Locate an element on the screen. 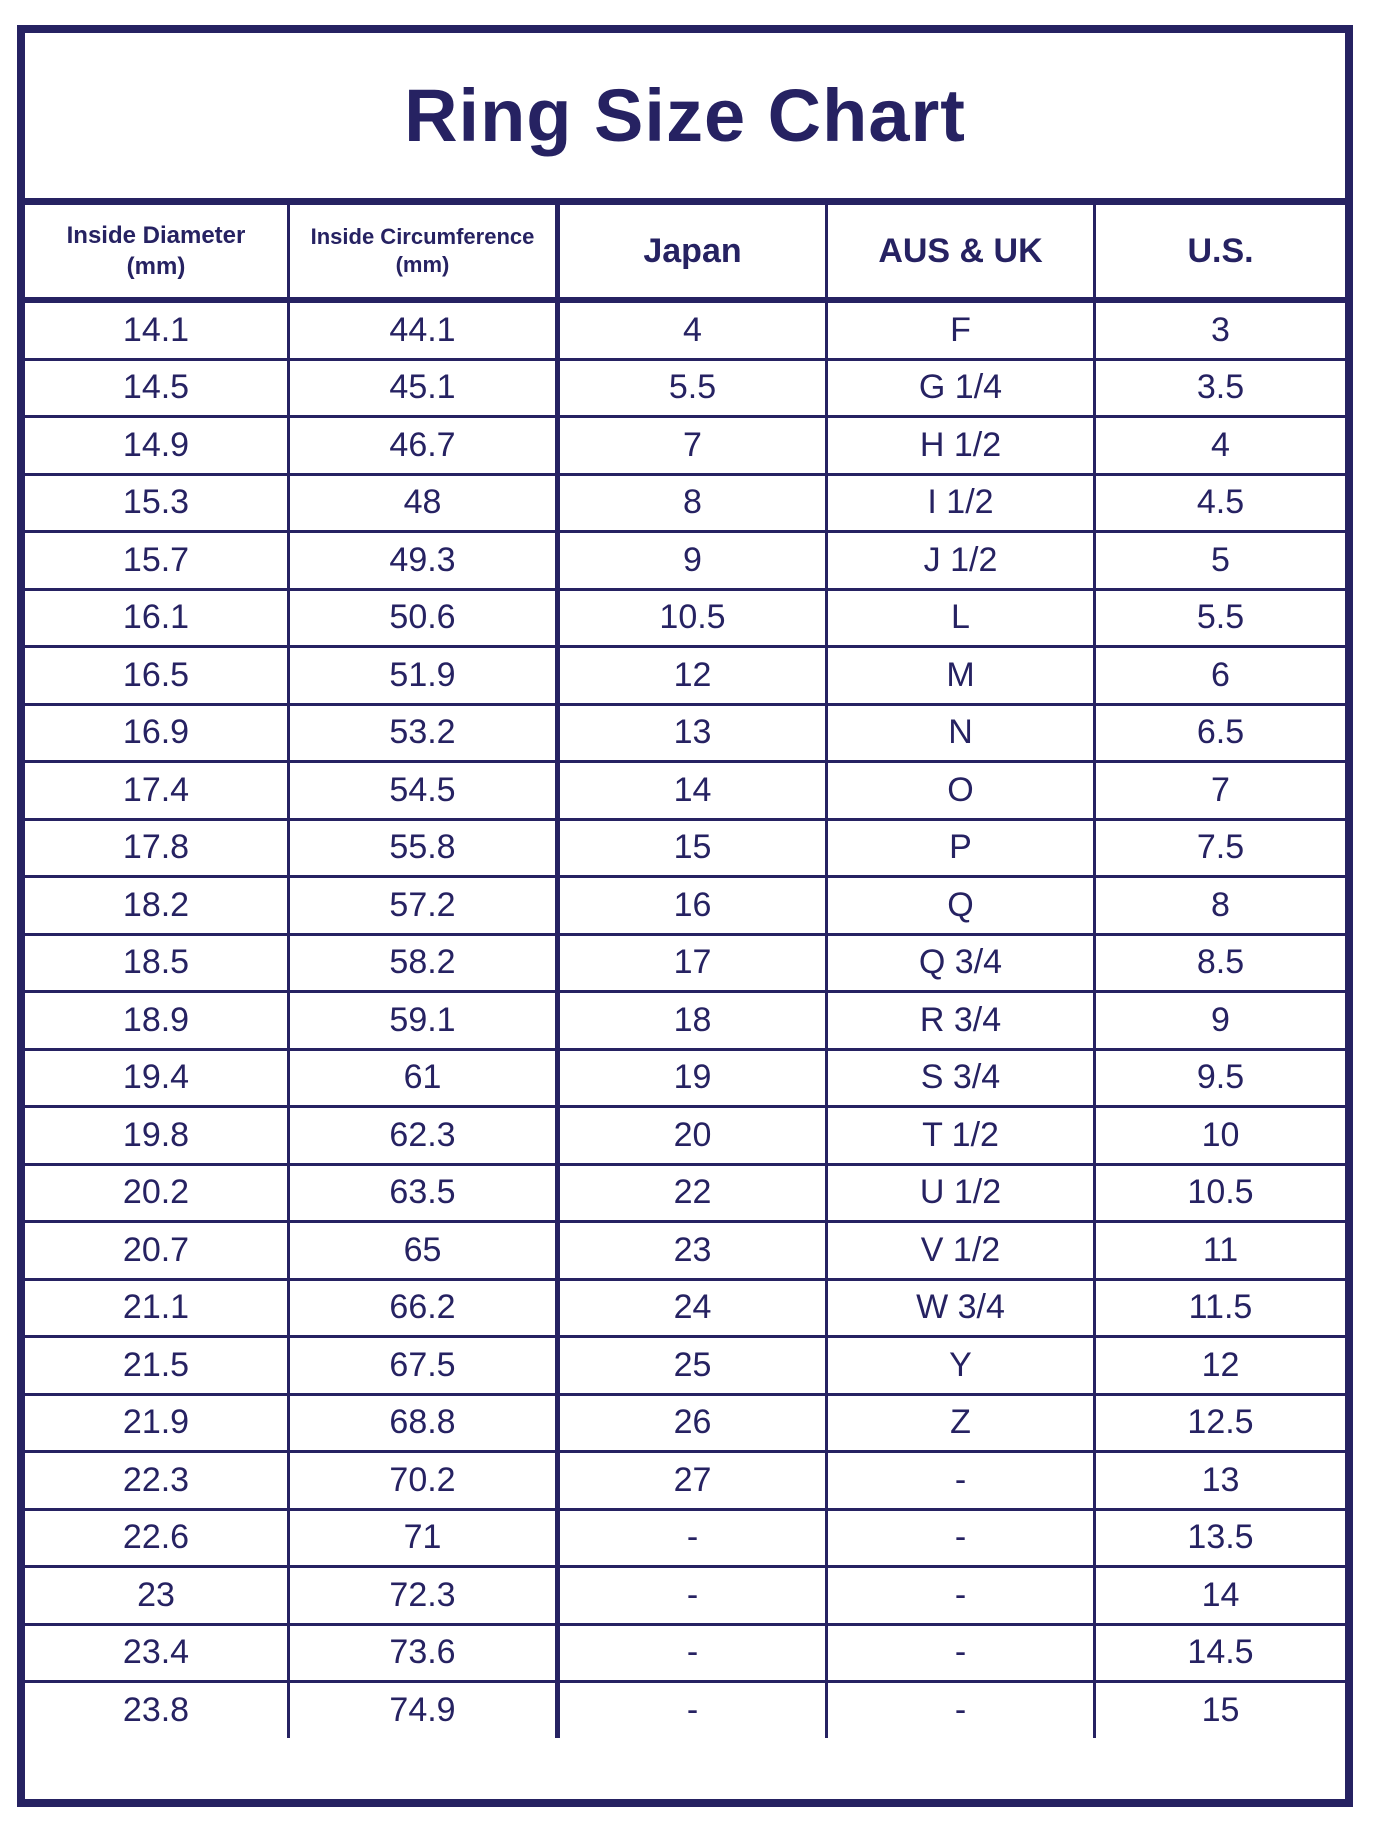  cell-inside-circumference: 61 is located at coordinates (423, 1077).